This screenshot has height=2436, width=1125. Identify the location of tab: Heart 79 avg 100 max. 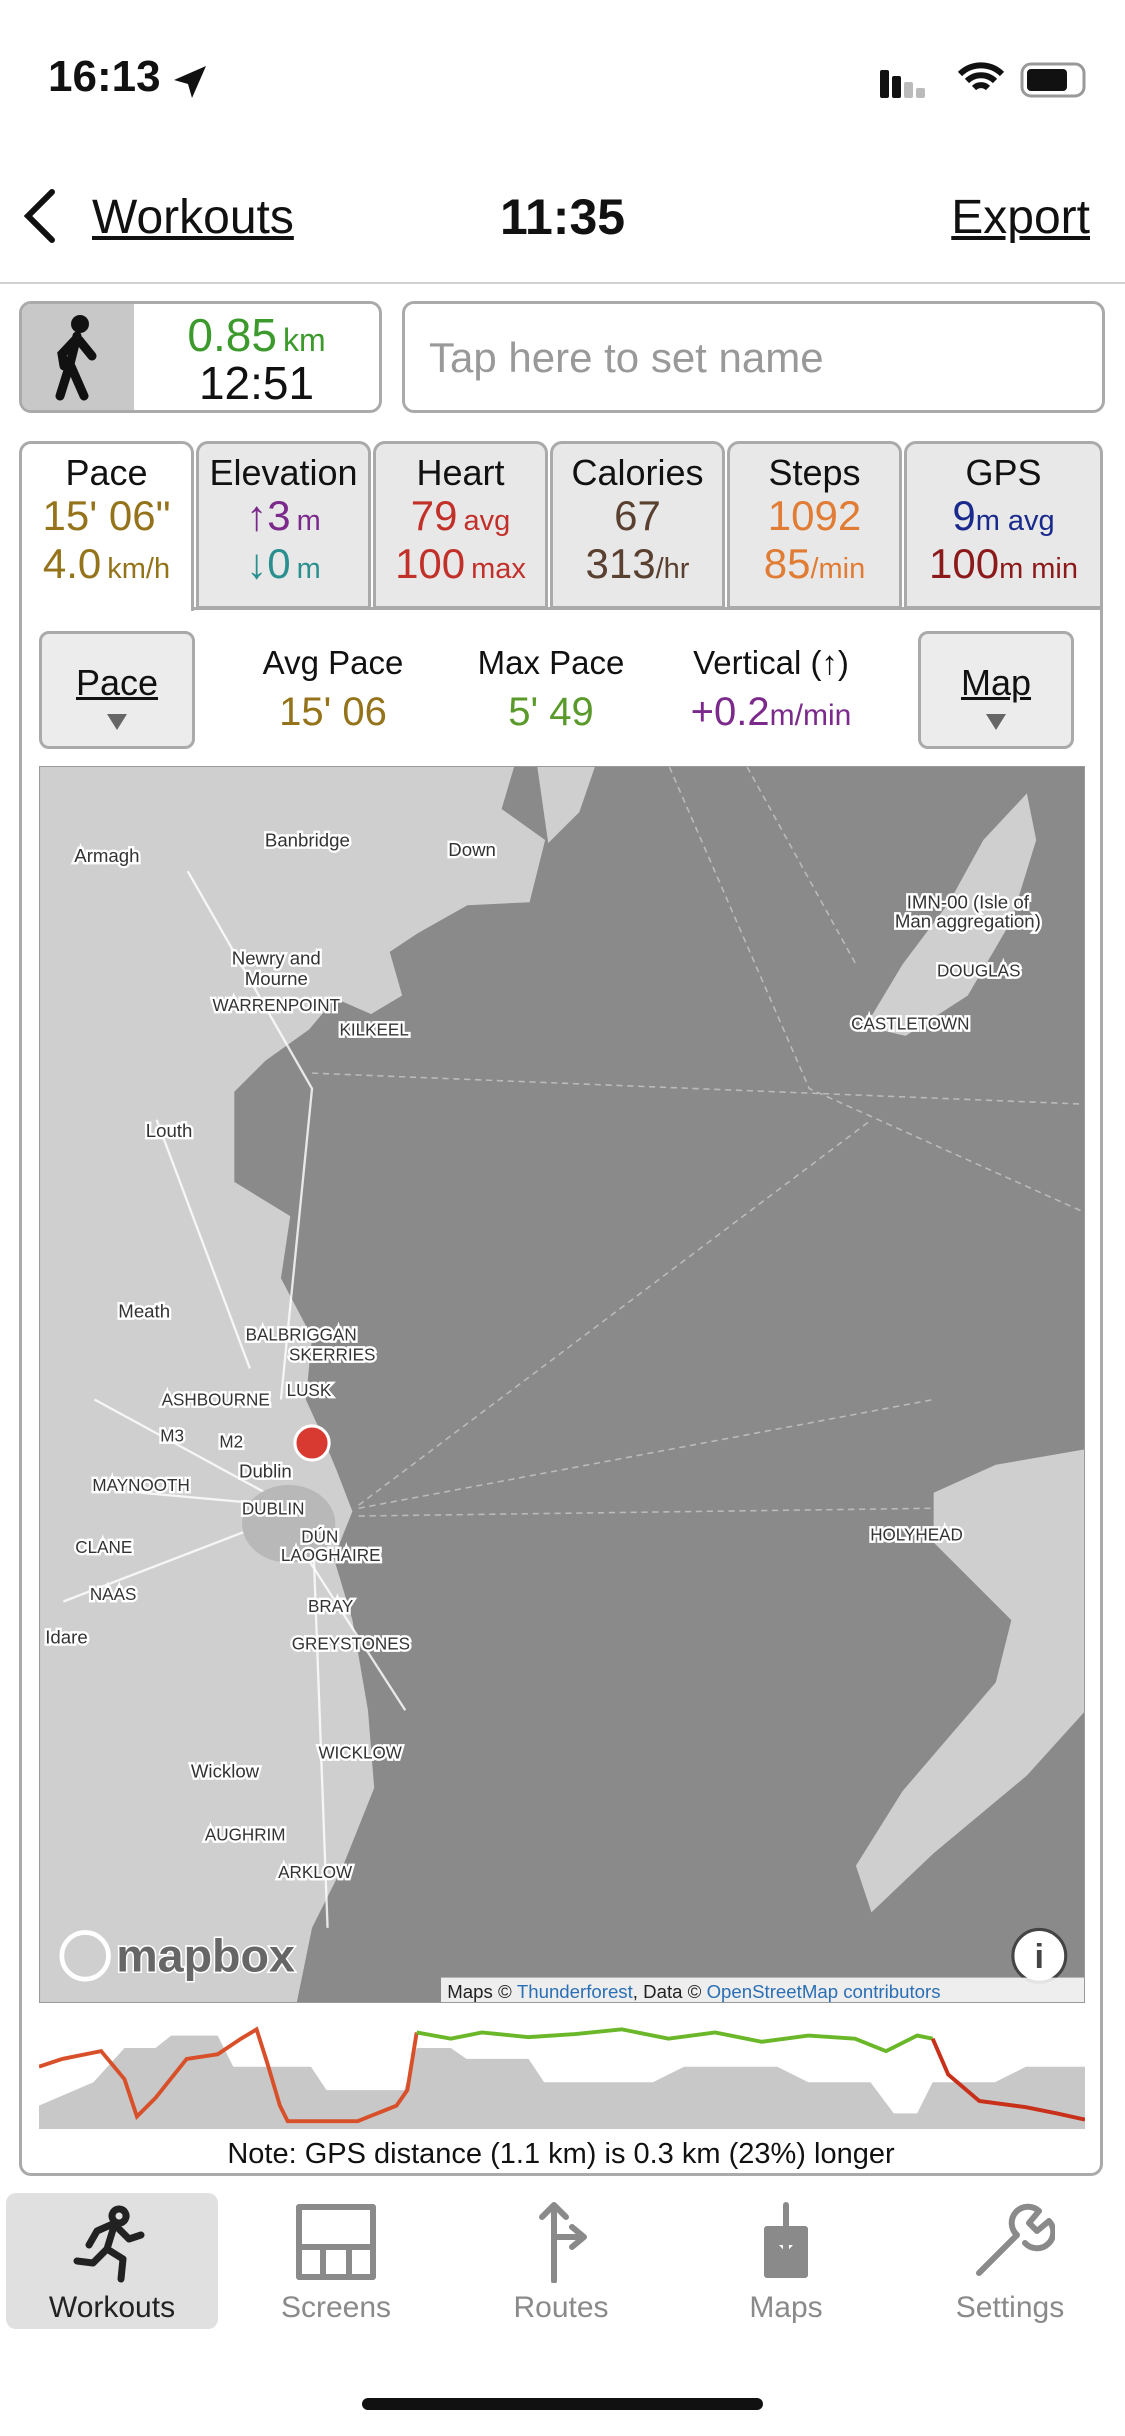
(460, 525).